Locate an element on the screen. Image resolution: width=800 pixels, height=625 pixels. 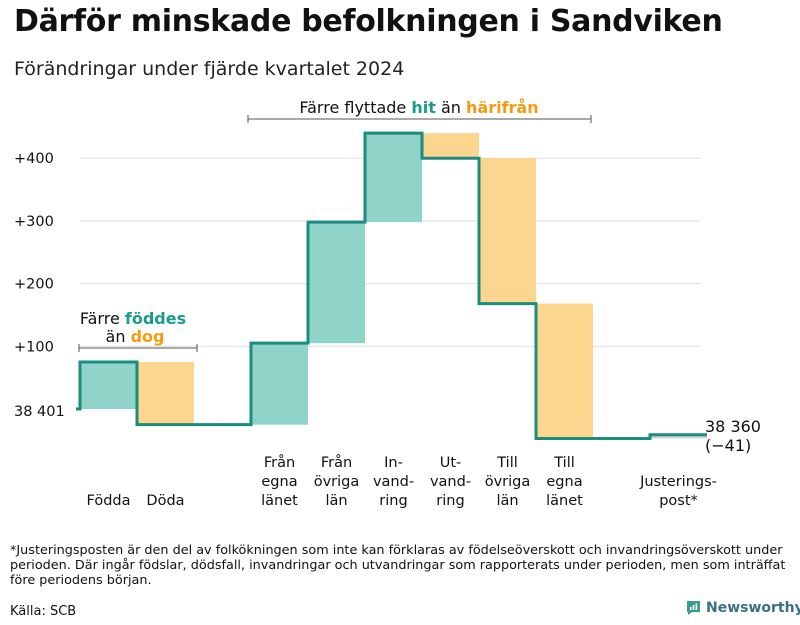
bar-invandring is located at coordinates (393, 178).